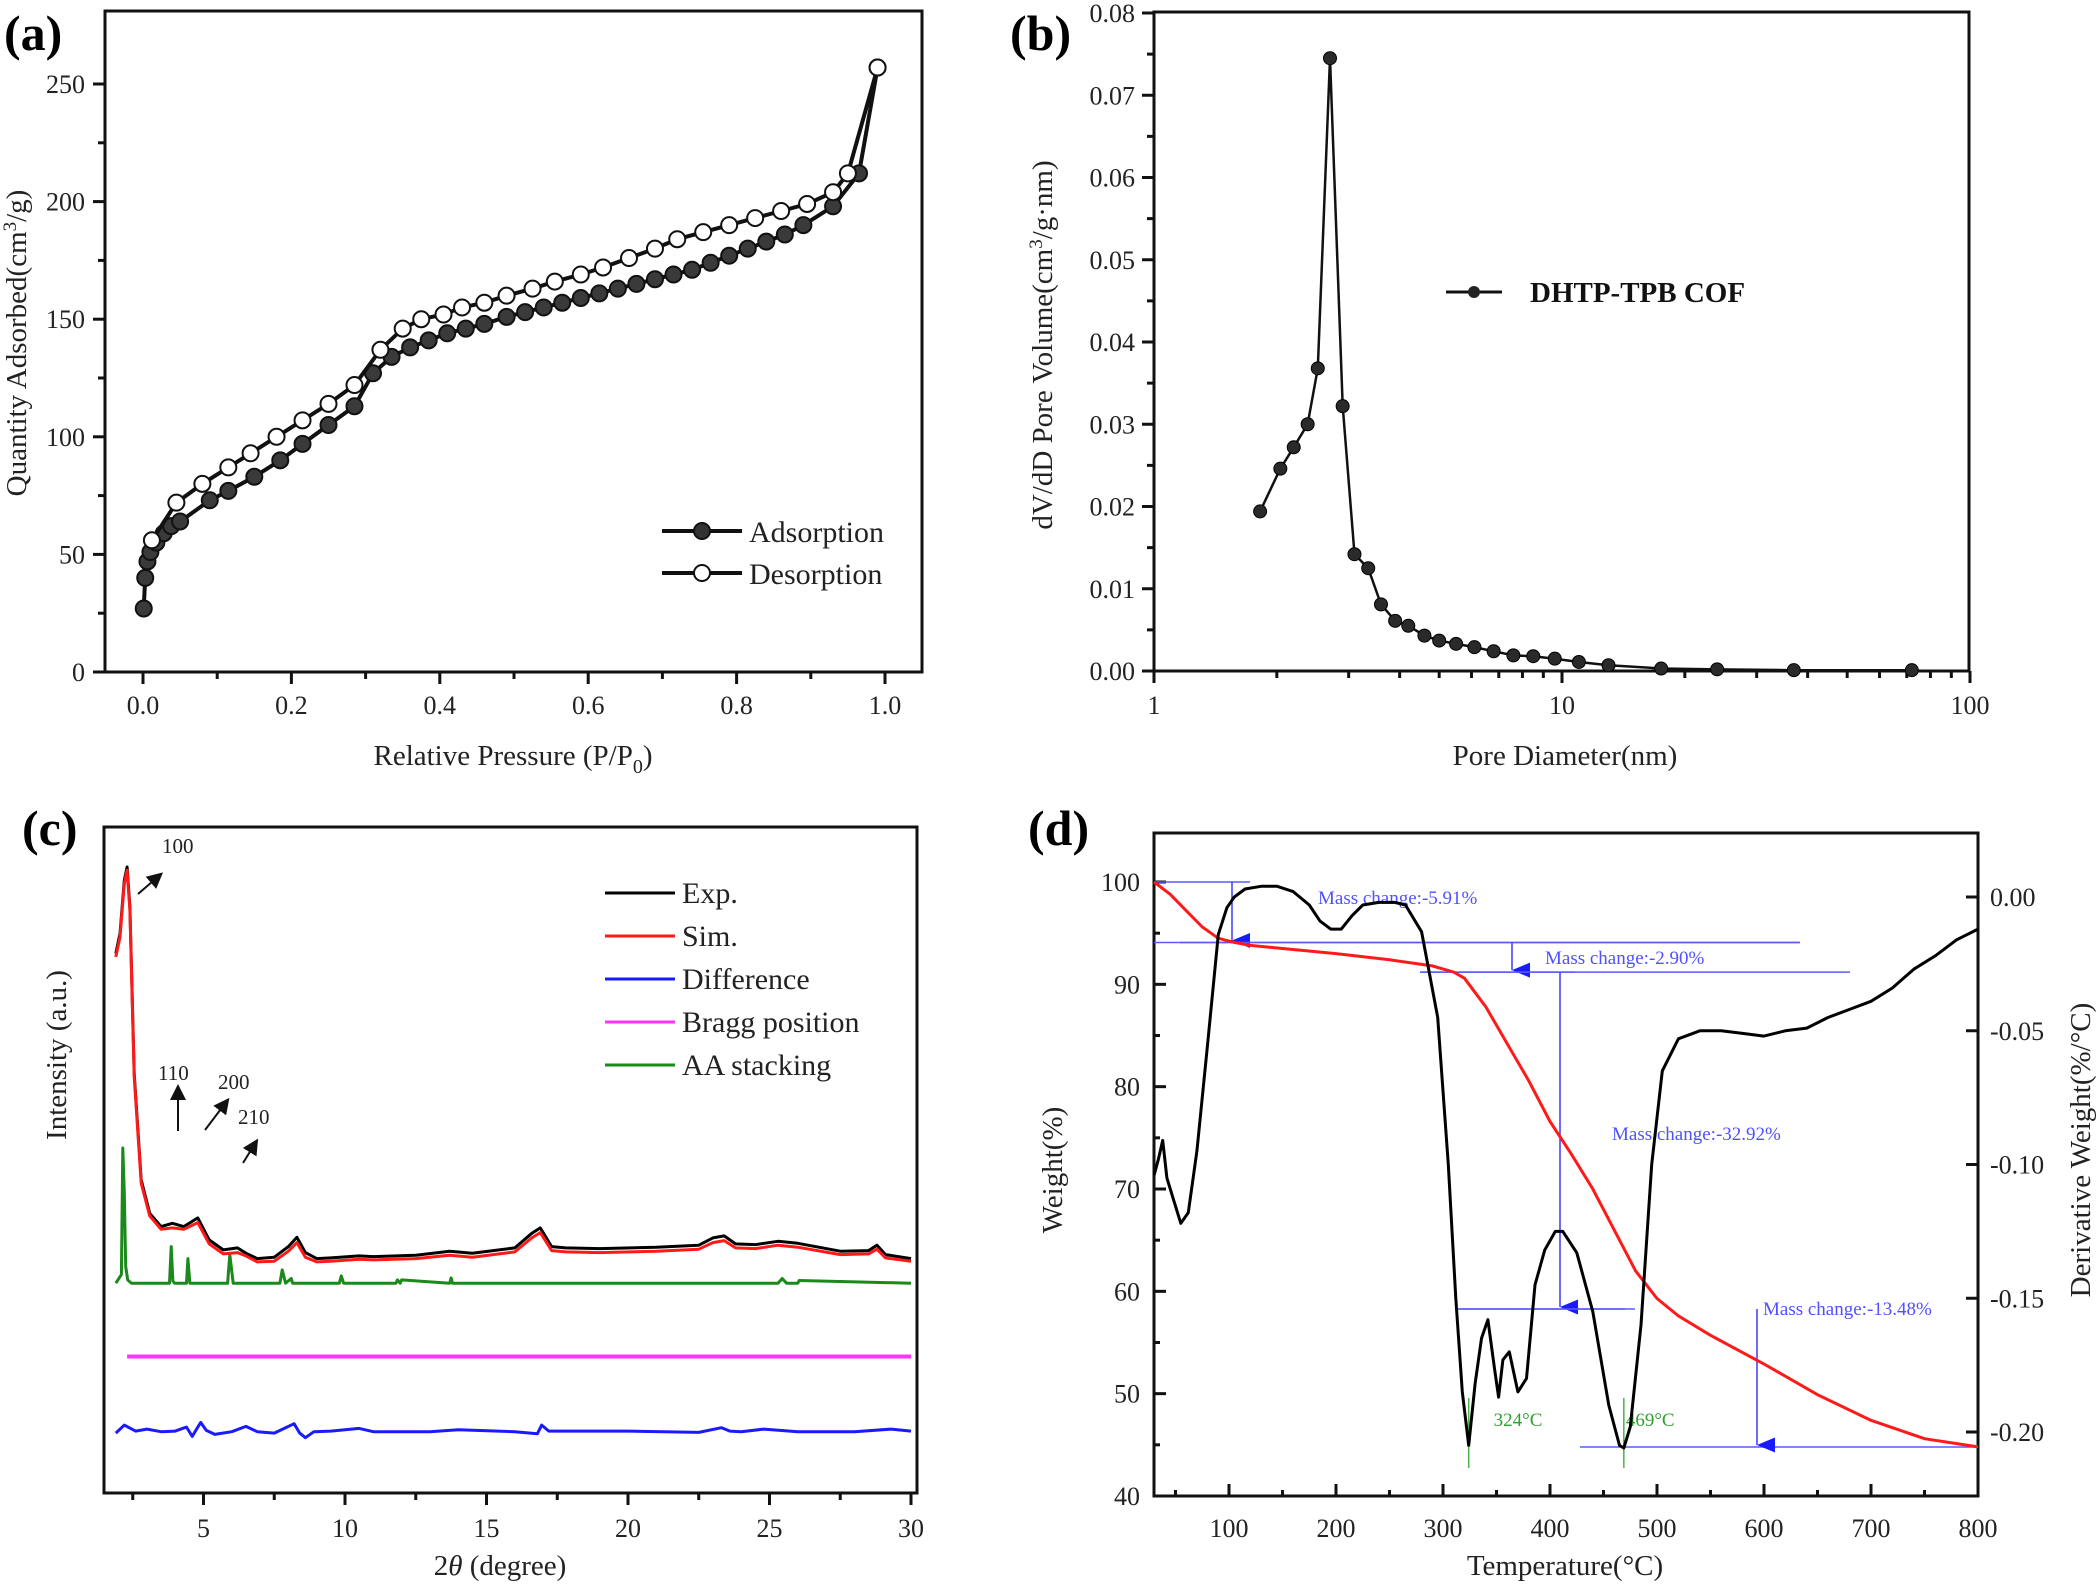 Image resolution: width=2100 pixels, height=1585 pixels. I want to click on y-tick-label-left-d: 40, so click(1127, 1496).